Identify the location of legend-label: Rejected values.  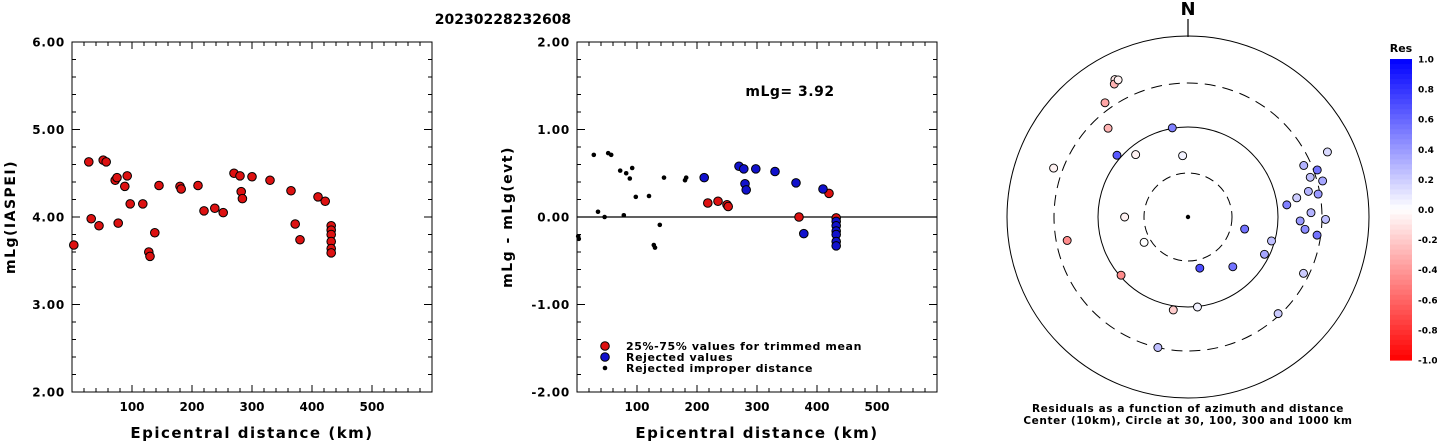
(679, 357).